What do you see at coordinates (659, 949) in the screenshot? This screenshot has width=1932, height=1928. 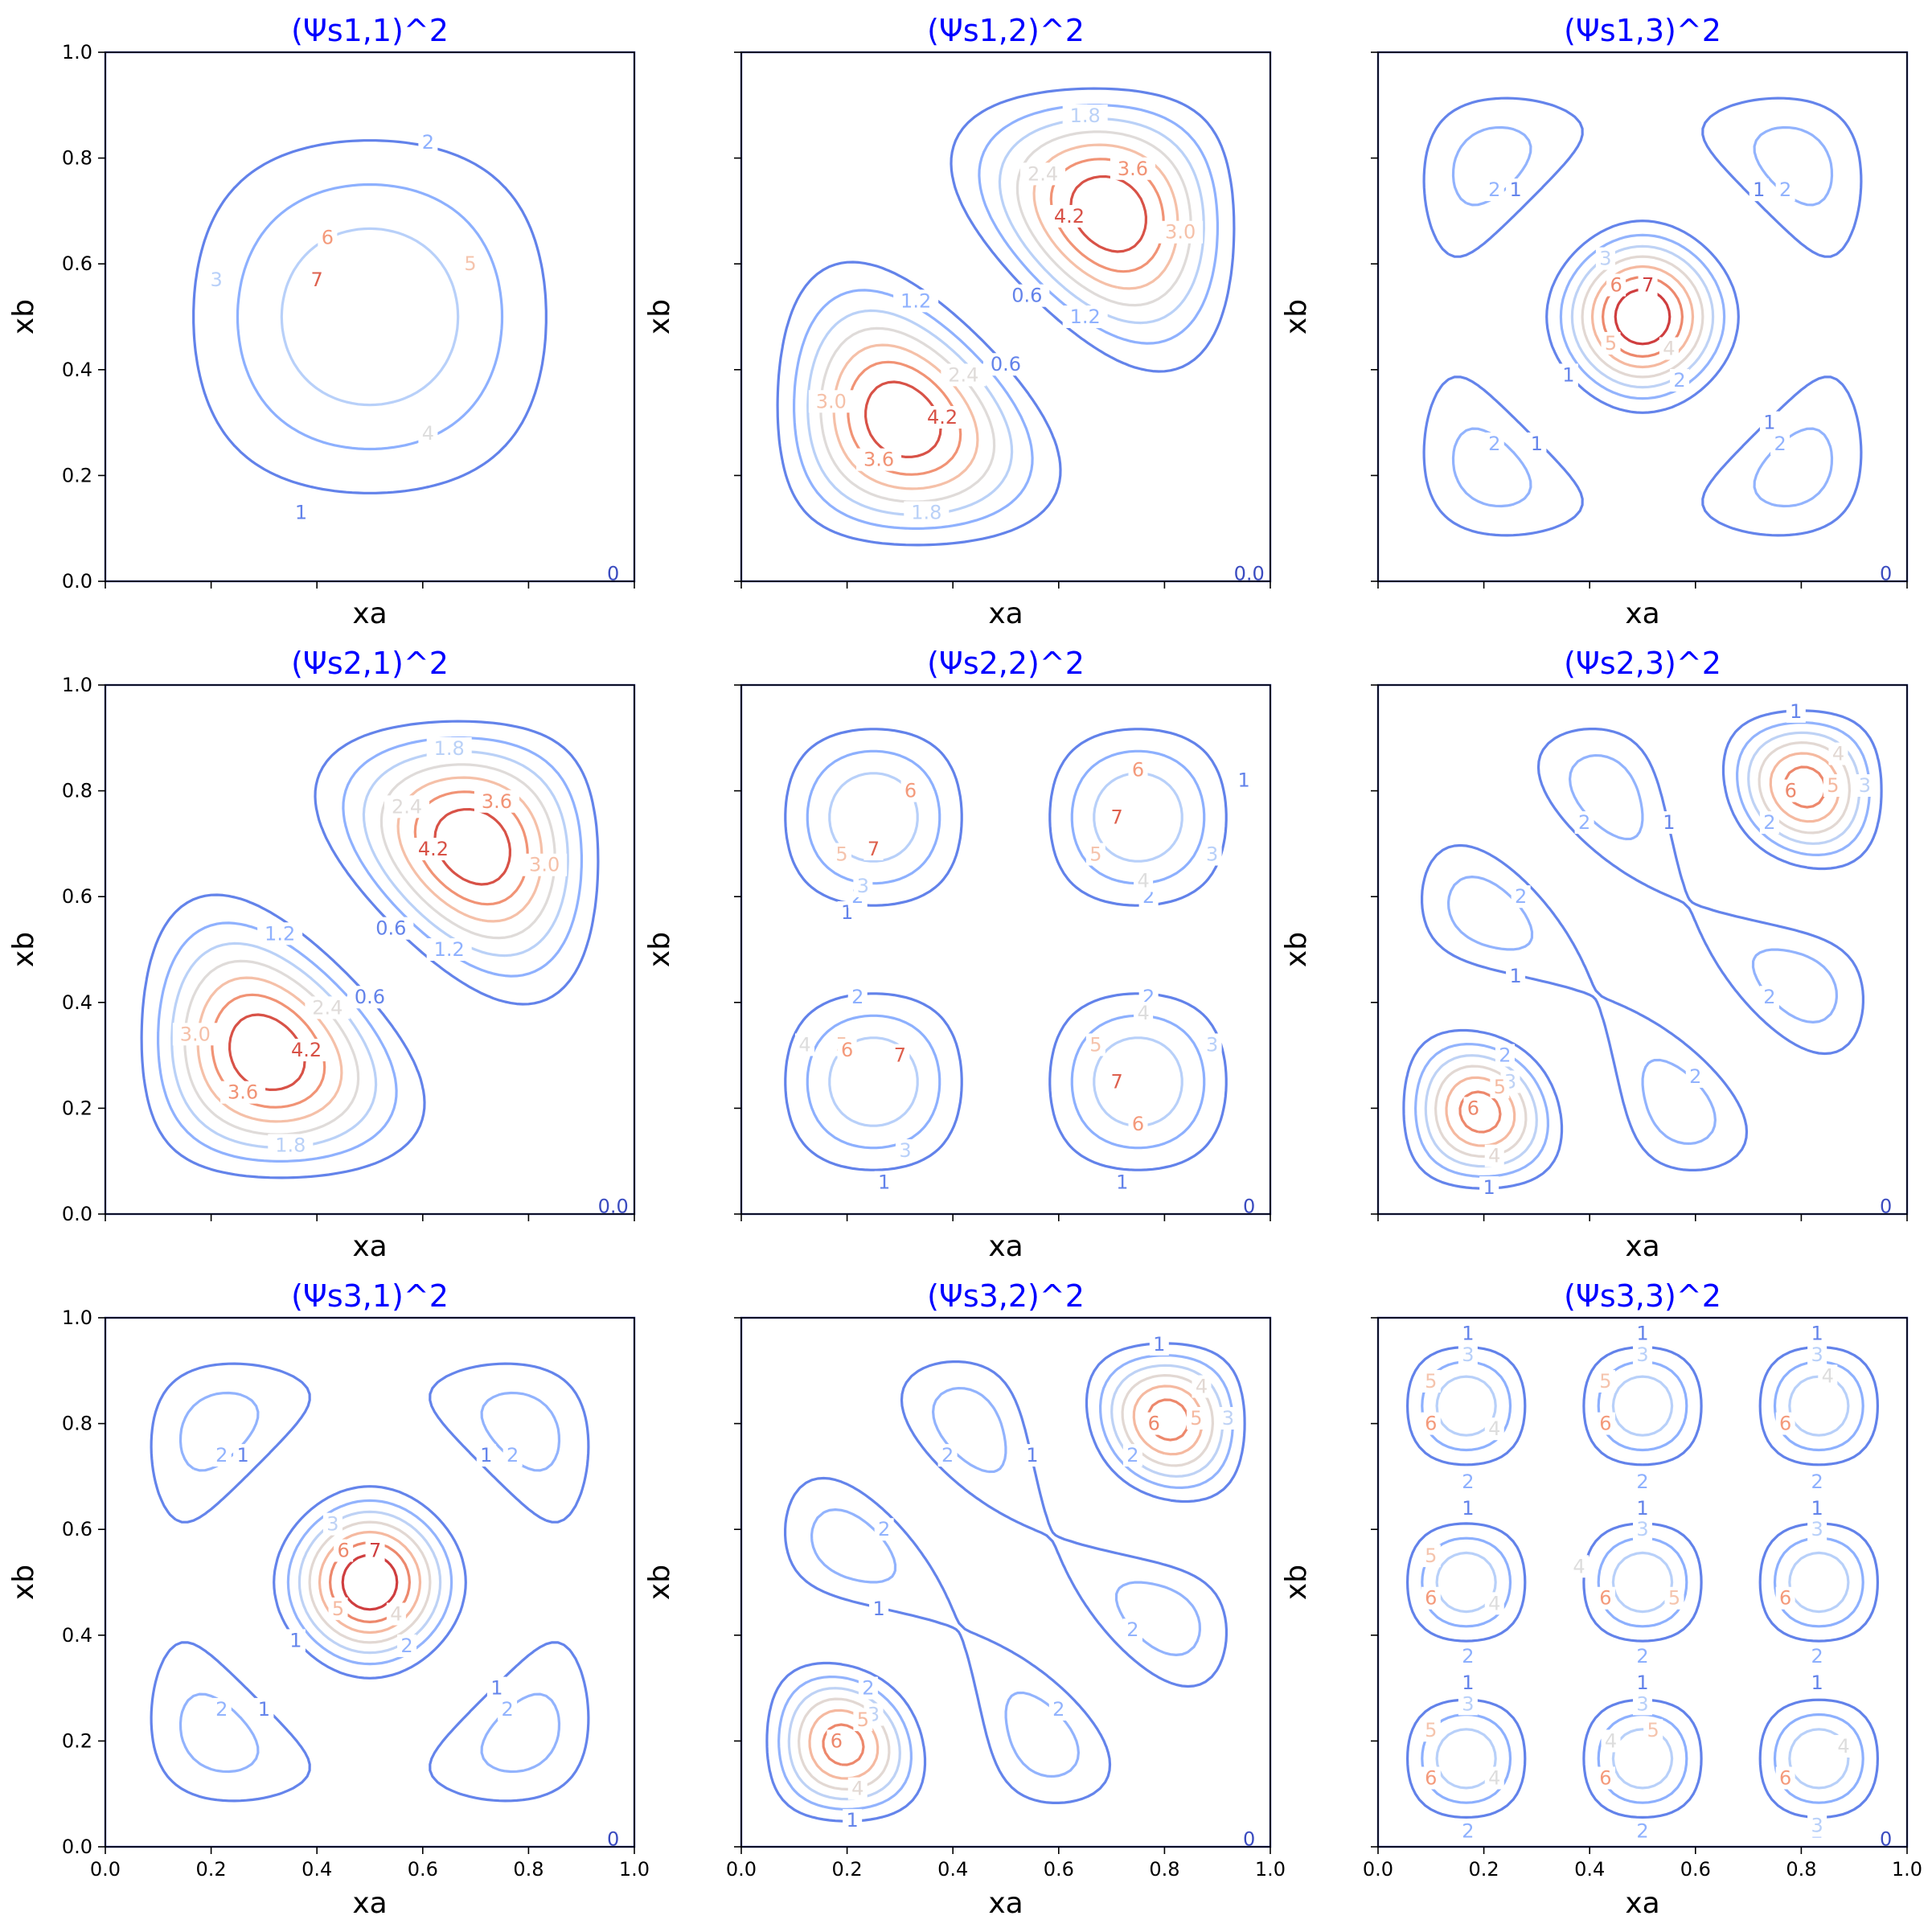 I see `y-axis-label: xb` at bounding box center [659, 949].